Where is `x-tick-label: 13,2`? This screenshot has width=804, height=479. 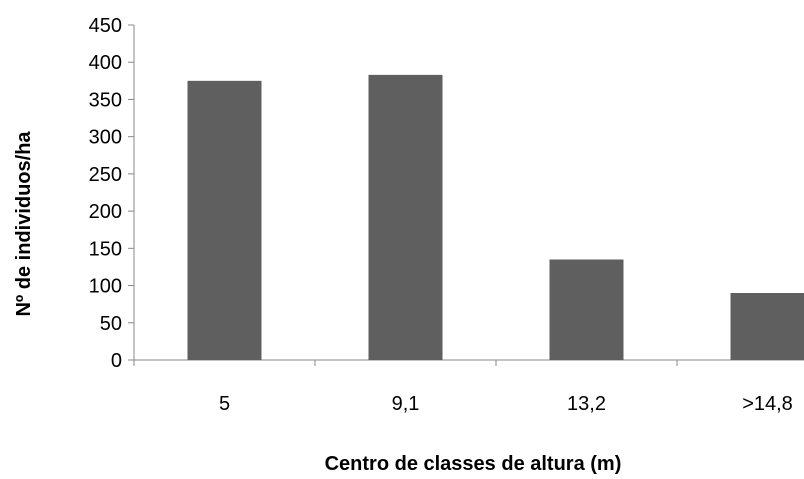 x-tick-label: 13,2 is located at coordinates (586, 404).